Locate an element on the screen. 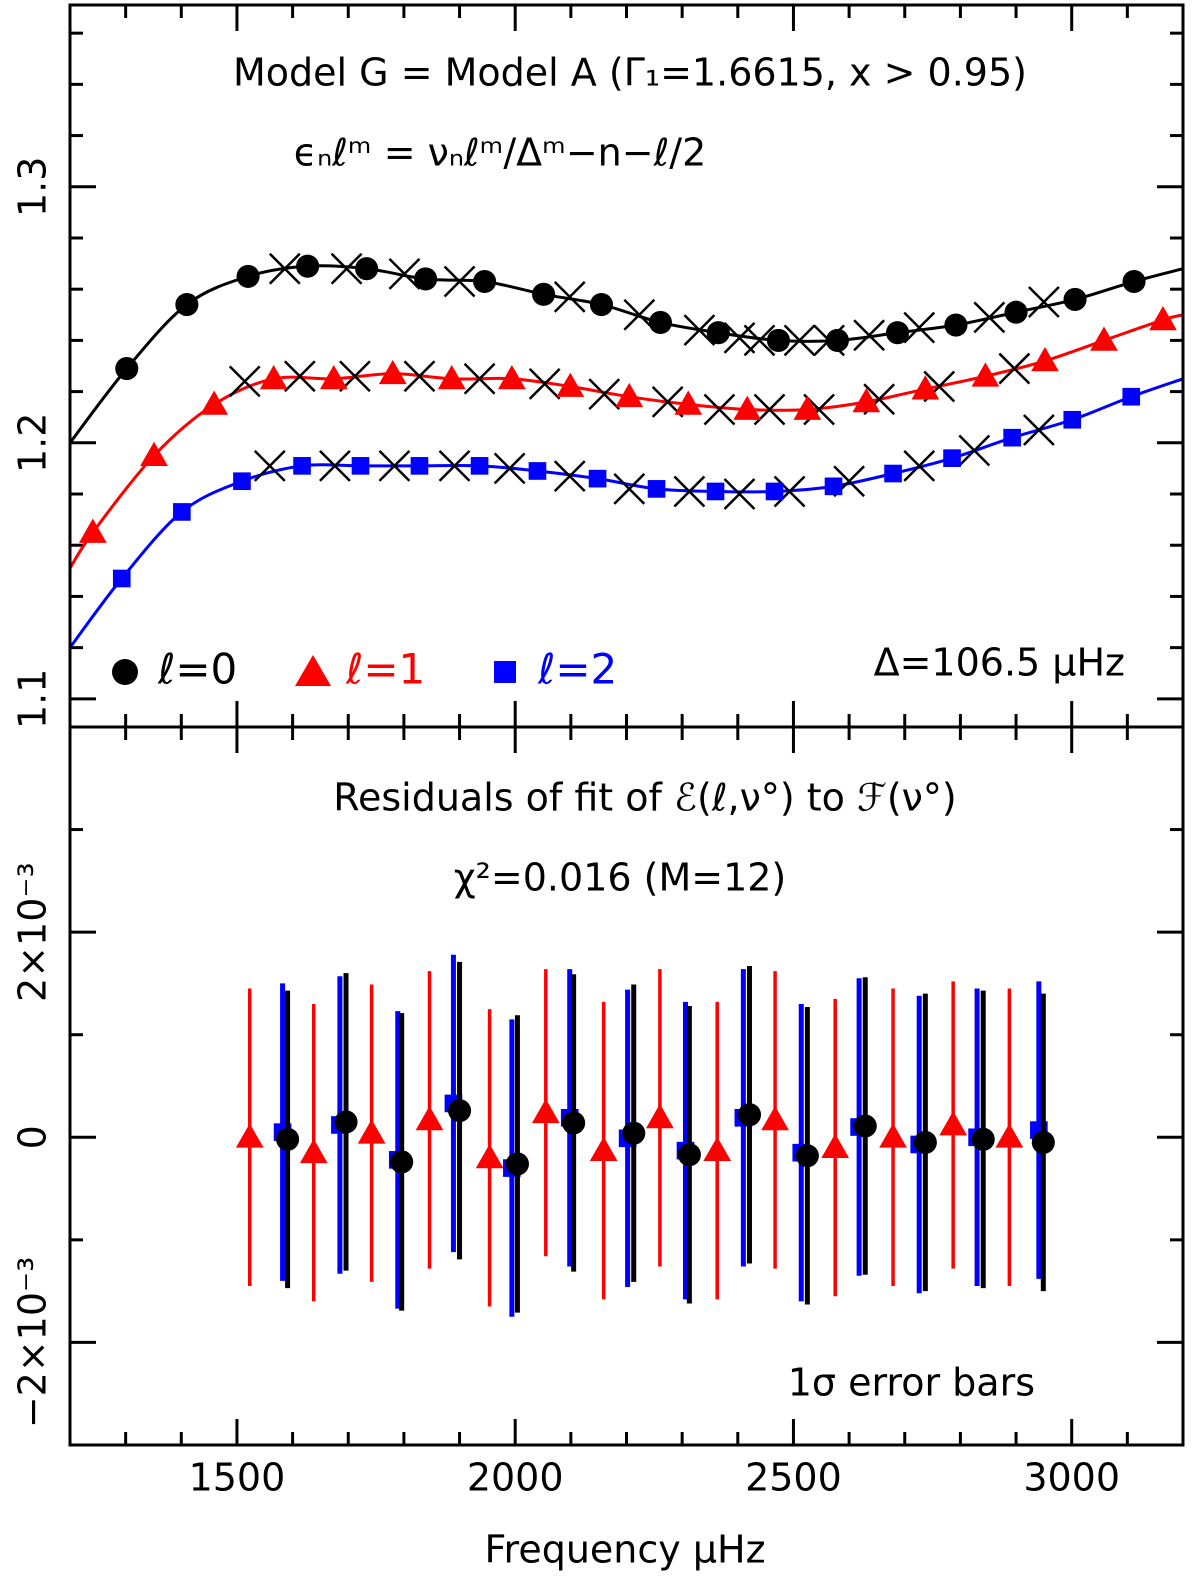 Image resolution: width=1200 pixels, height=1584 pixels. x-axis-label: Frequency μHz is located at coordinates (624, 1550).